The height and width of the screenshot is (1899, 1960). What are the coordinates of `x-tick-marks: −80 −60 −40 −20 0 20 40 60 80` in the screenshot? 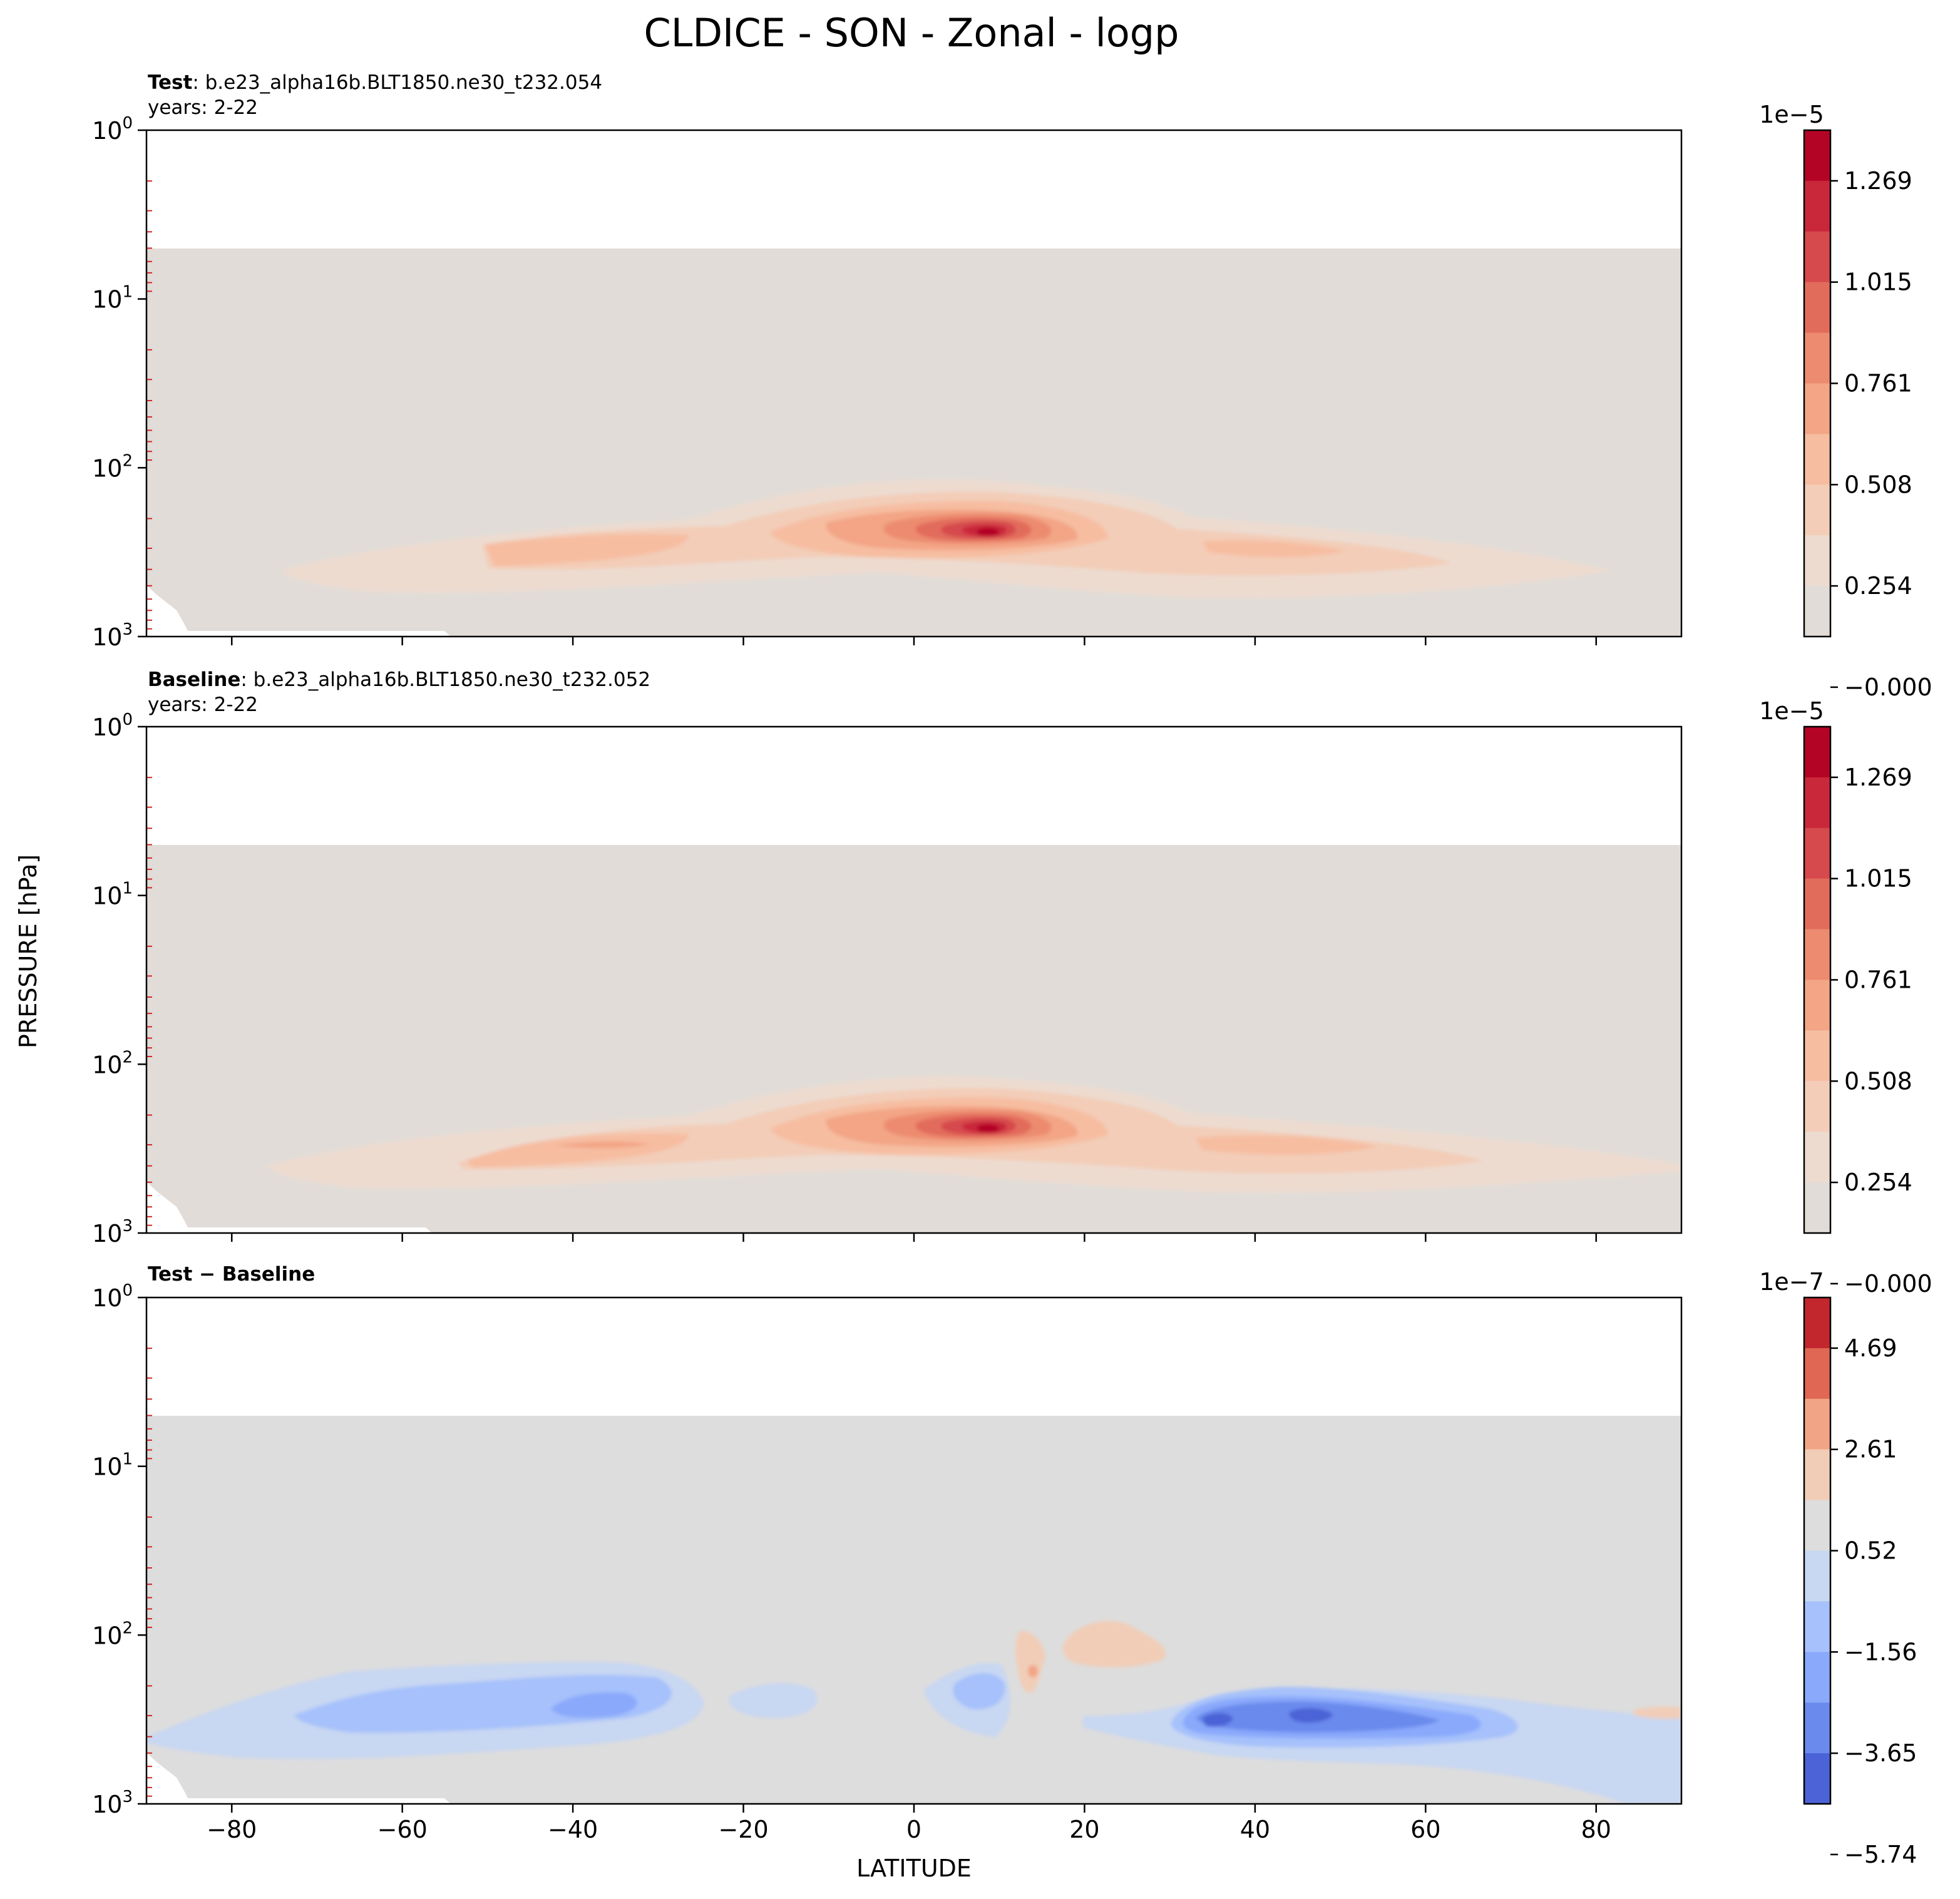 It's located at (909, 1823).